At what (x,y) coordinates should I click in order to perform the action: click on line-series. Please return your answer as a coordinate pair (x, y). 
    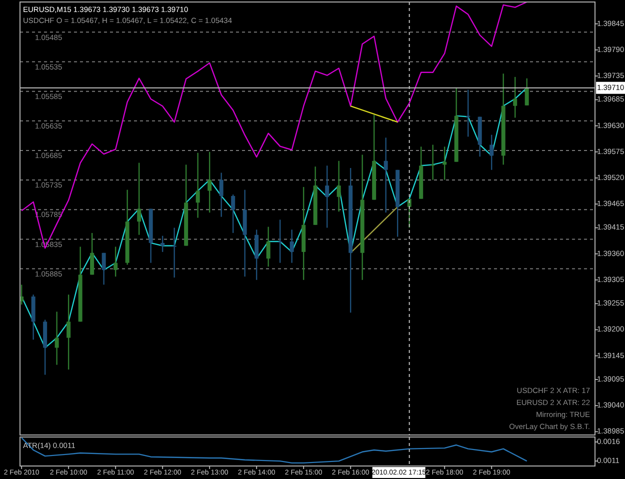
    Looking at the image, I should click on (274, 450).